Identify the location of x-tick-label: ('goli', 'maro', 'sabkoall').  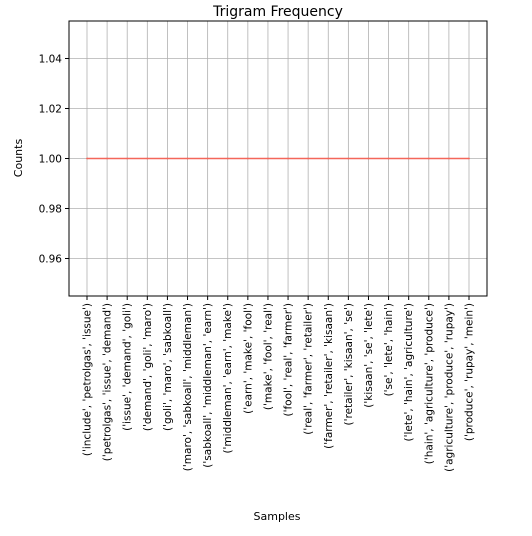
(168, 367).